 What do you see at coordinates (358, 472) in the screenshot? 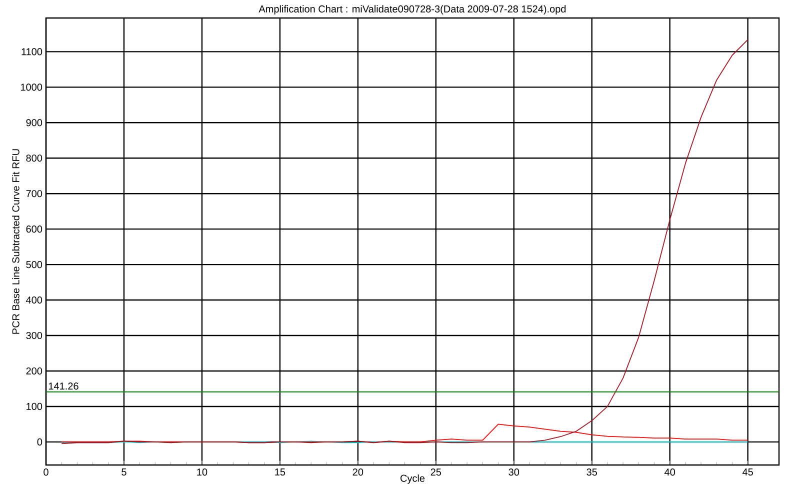
I see `x-tick-label: 20` at bounding box center [358, 472].